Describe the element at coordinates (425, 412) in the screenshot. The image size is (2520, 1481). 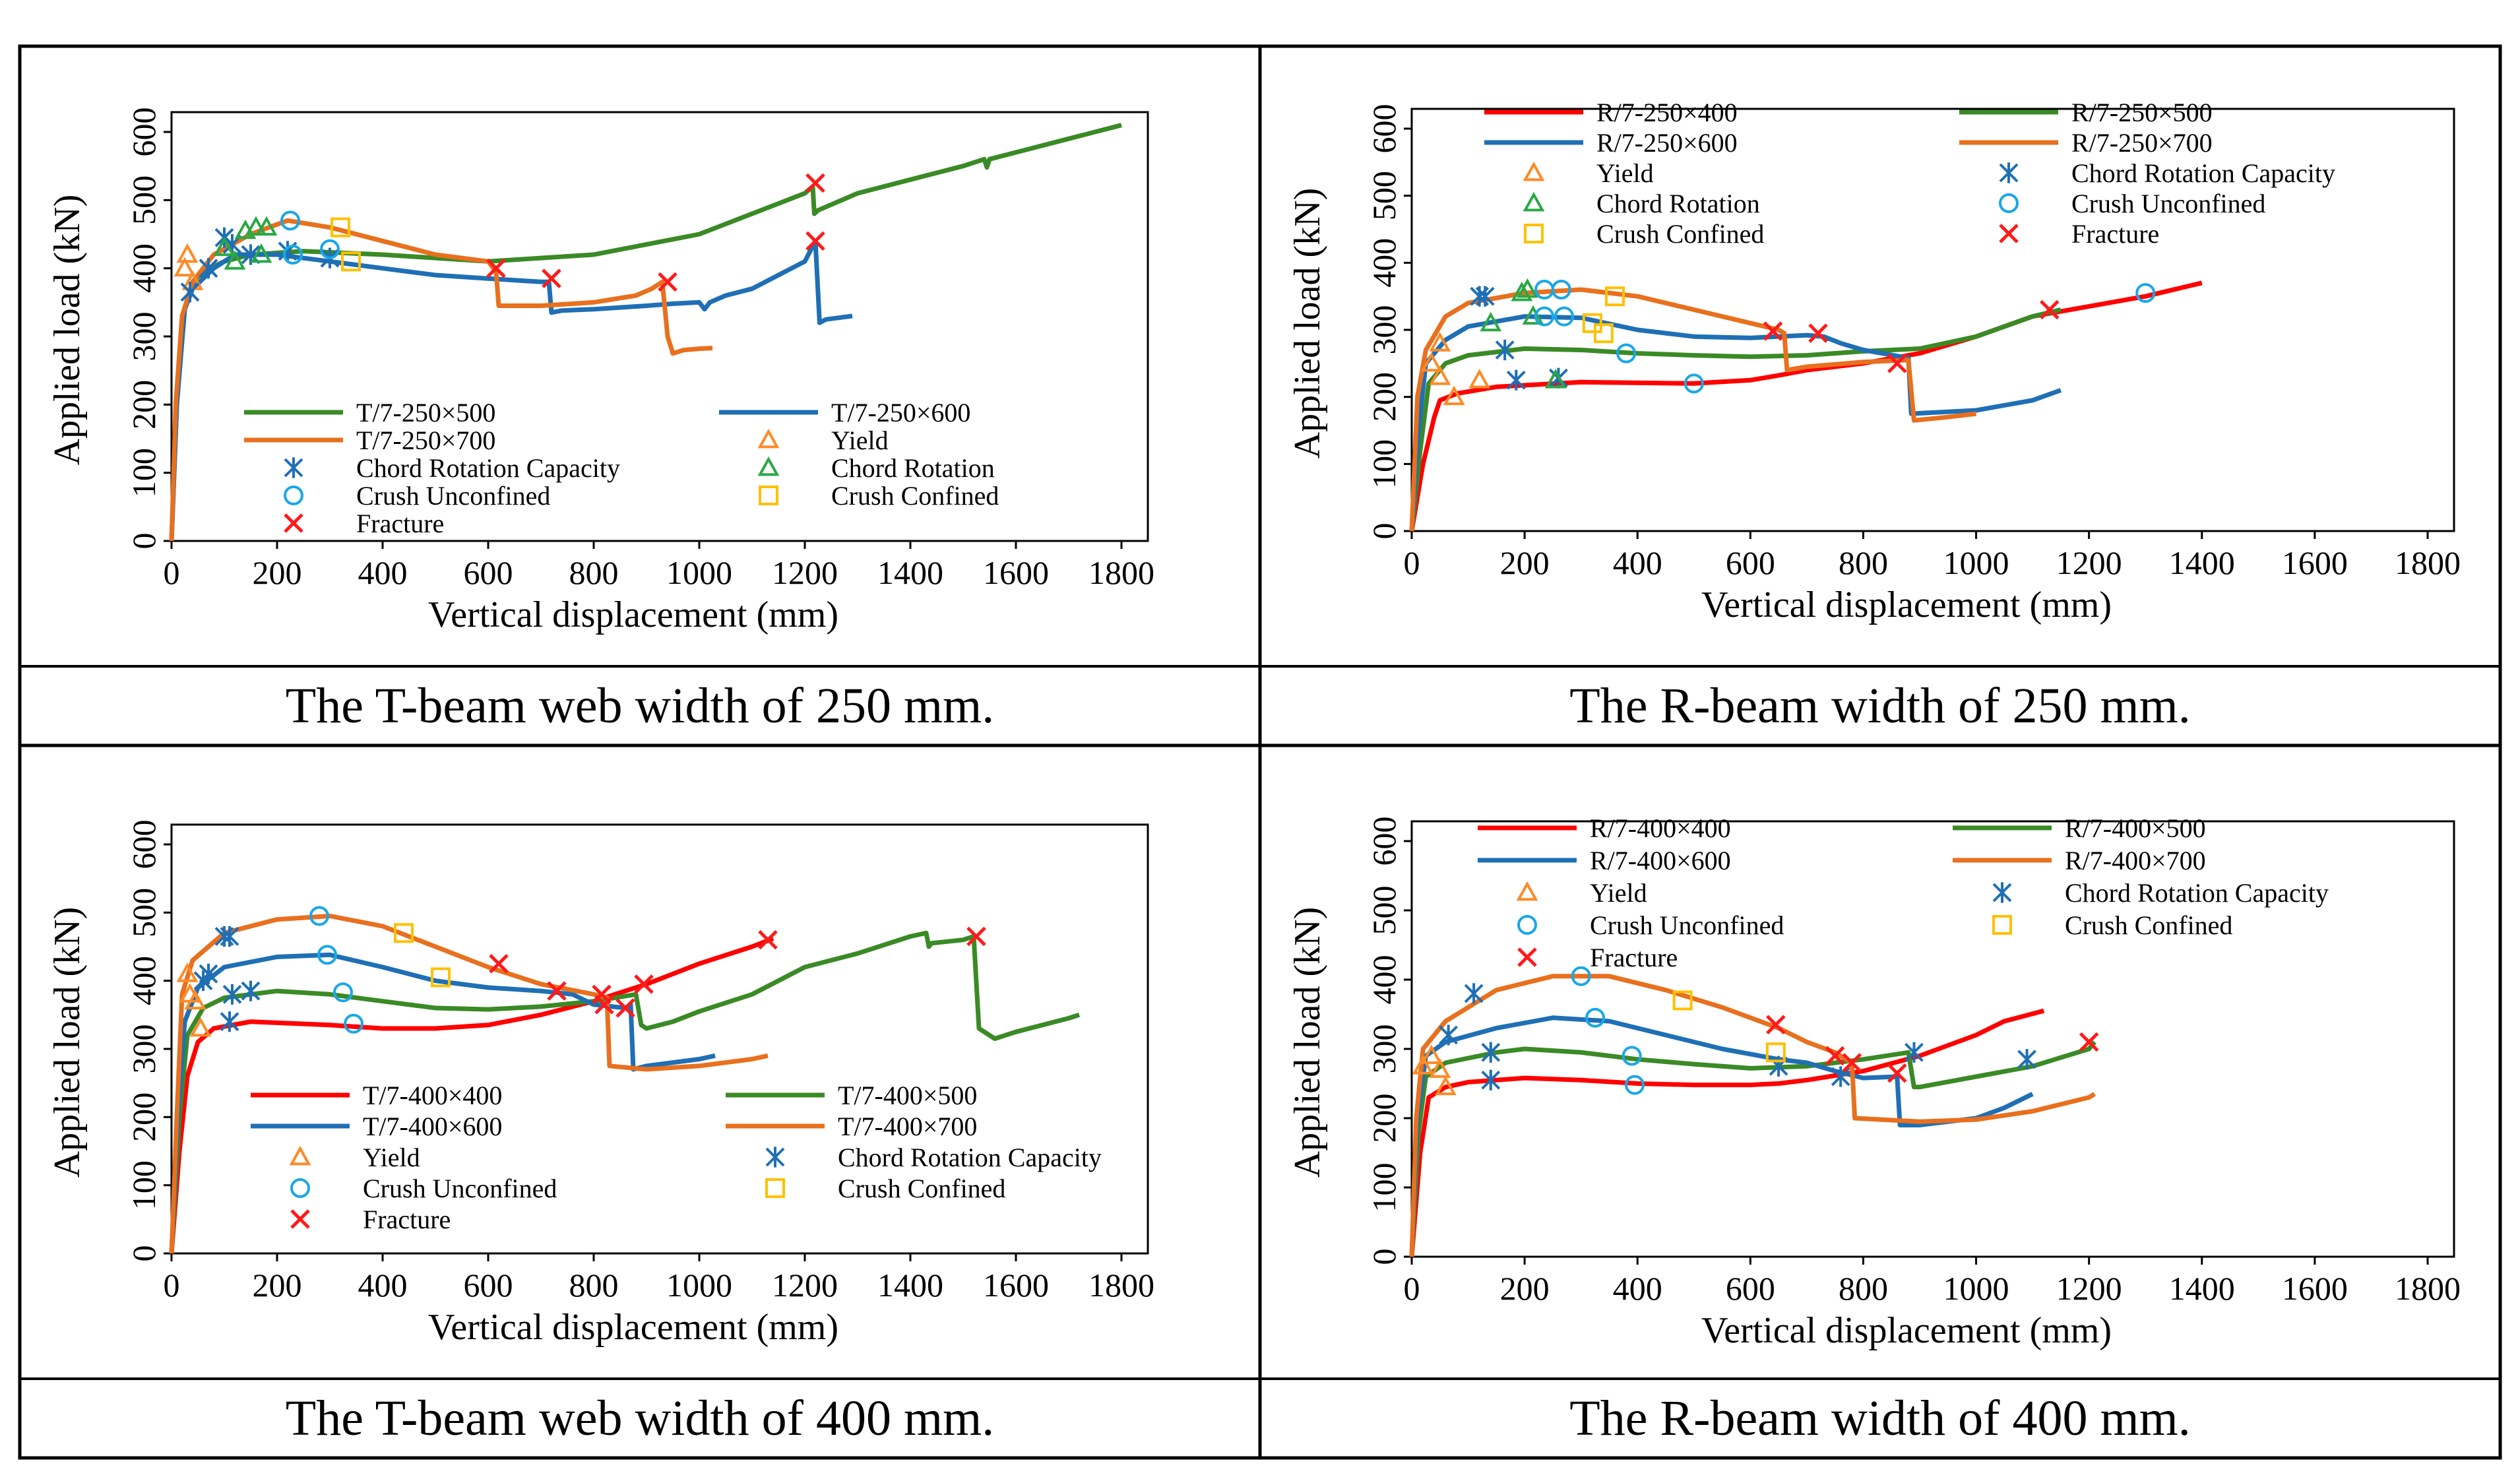
I see `legend-label: T/7-250×500` at that location.